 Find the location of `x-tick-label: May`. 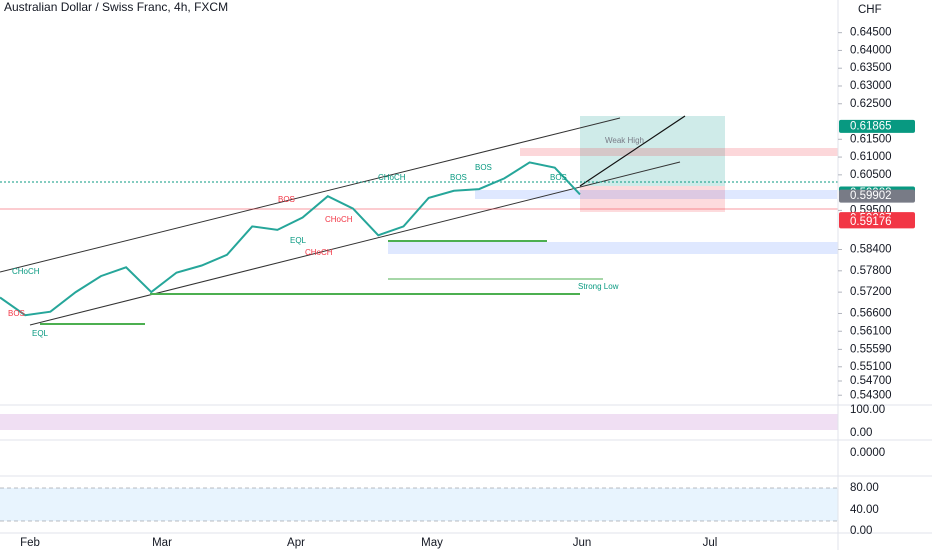

x-tick-label: May is located at coordinates (432, 543).